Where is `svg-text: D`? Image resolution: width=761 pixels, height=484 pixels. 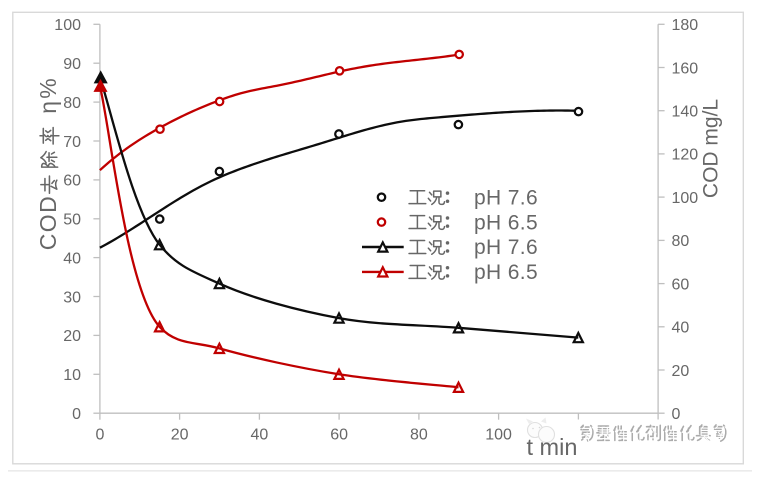 svg-text: D is located at coordinates (48, 204).